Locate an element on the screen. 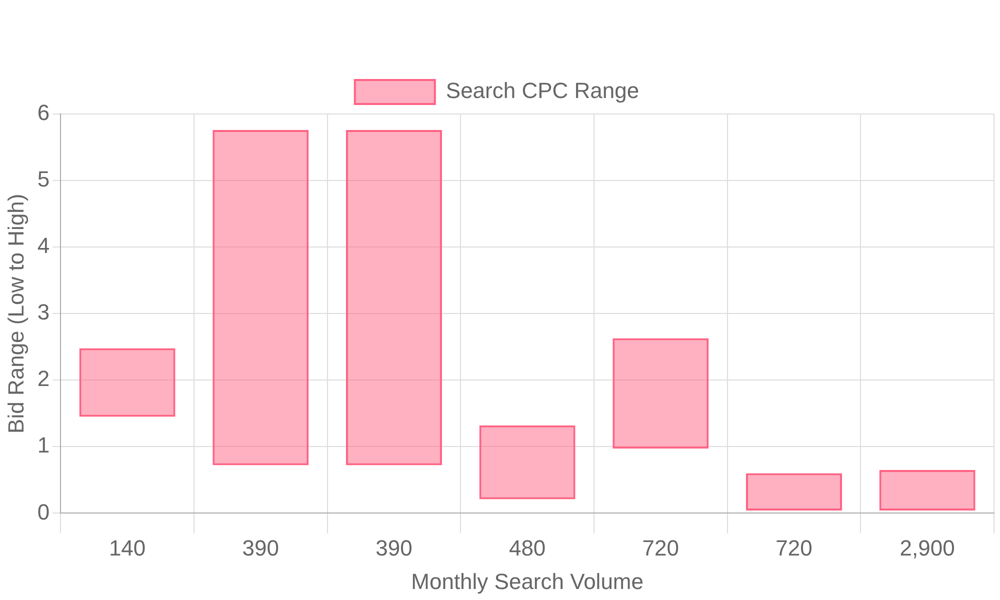 The height and width of the screenshot is (600, 1000). y-axis-title: Bid Range (Low to High) is located at coordinates (15, 314).